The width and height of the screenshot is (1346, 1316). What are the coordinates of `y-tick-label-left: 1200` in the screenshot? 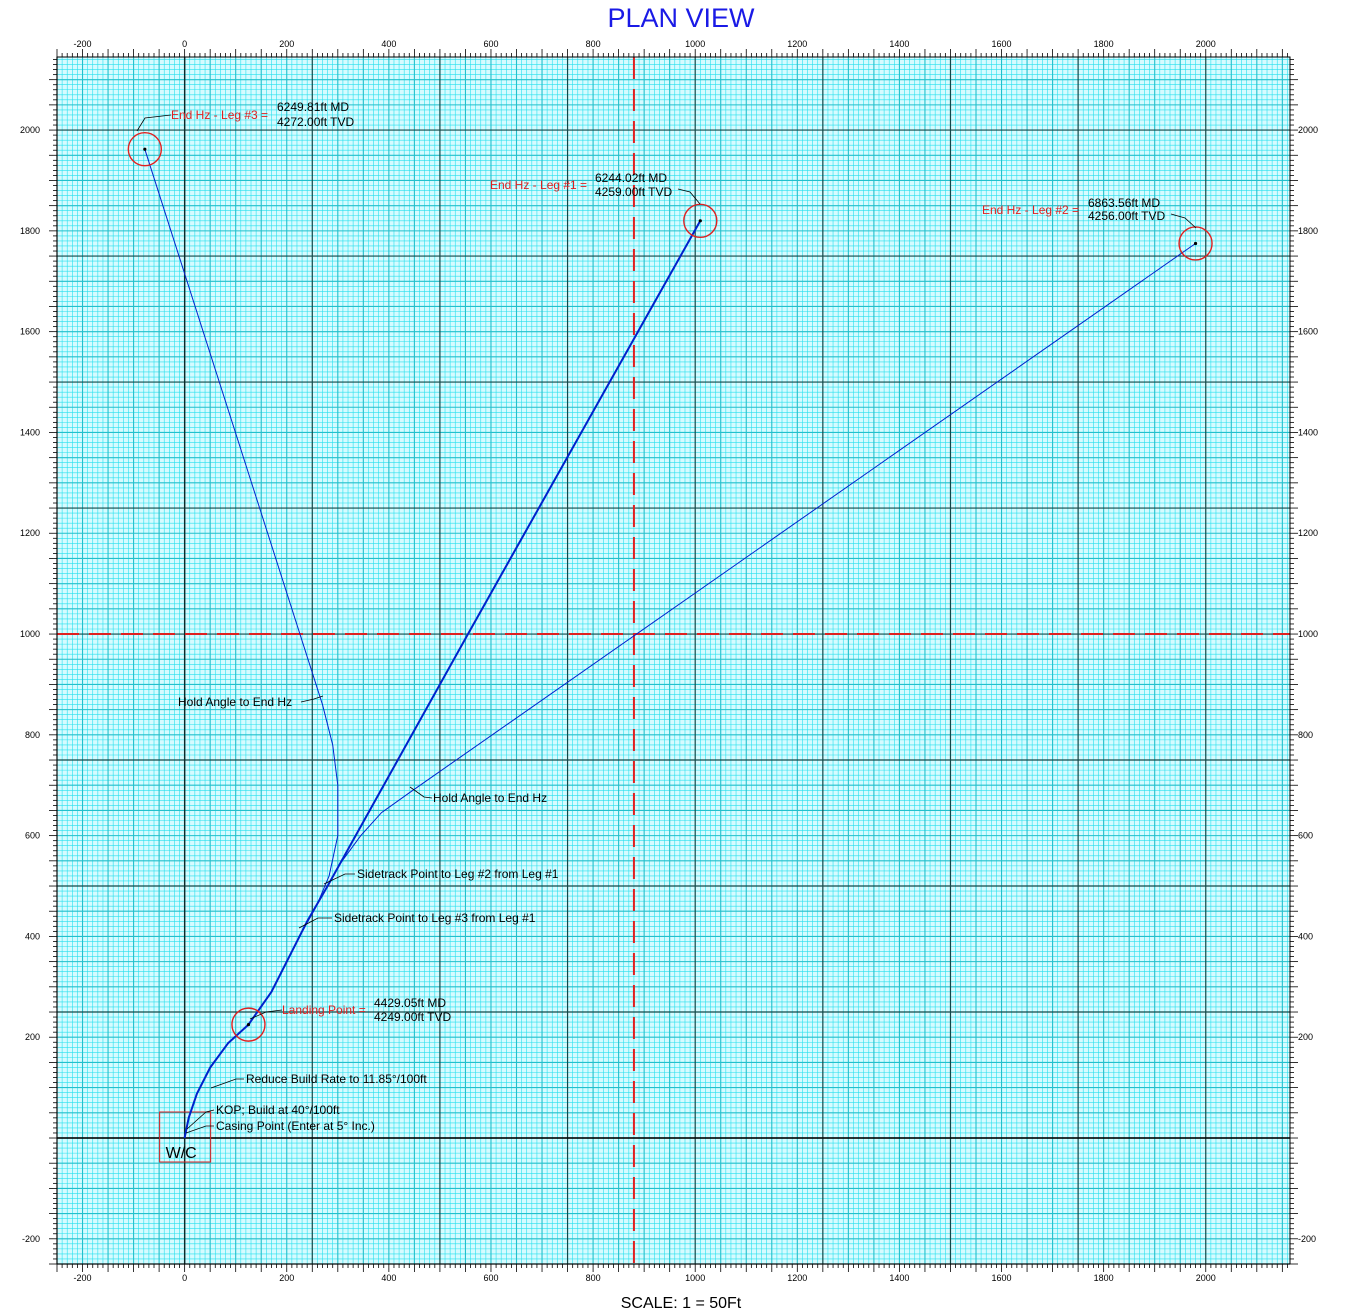 It's located at (30, 533).